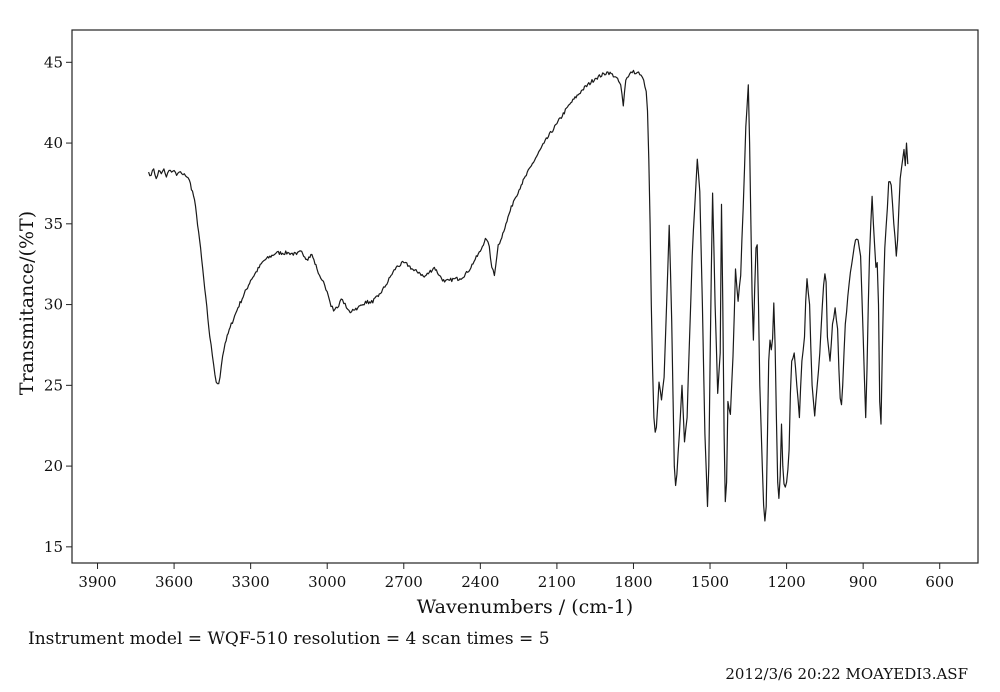 This screenshot has width=1000, height=692. I want to click on x-tick-label: 1800, so click(633, 582).